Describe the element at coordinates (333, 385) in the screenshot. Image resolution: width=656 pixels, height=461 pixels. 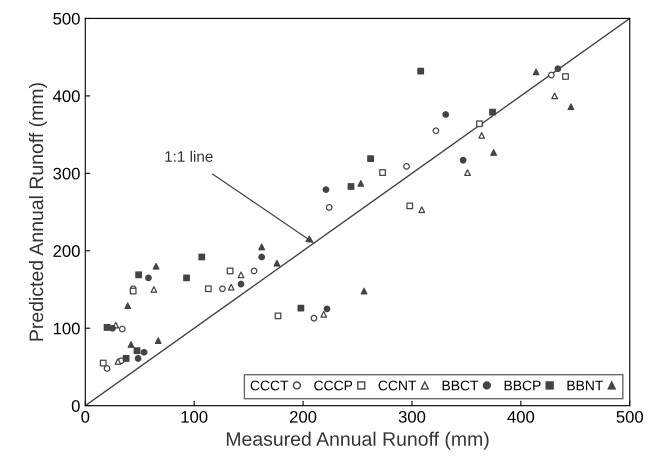
I see `legend-label: CCCP` at that location.